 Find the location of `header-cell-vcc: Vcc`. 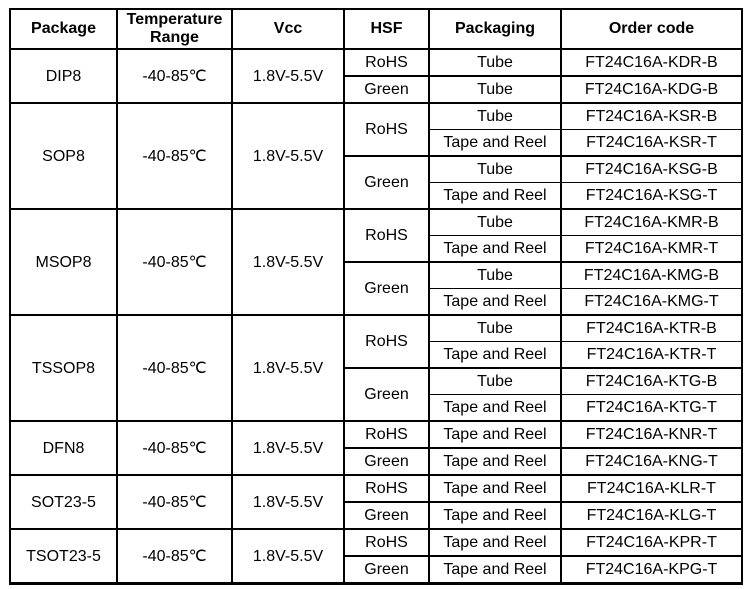

header-cell-vcc: Vcc is located at coordinates (288, 29).